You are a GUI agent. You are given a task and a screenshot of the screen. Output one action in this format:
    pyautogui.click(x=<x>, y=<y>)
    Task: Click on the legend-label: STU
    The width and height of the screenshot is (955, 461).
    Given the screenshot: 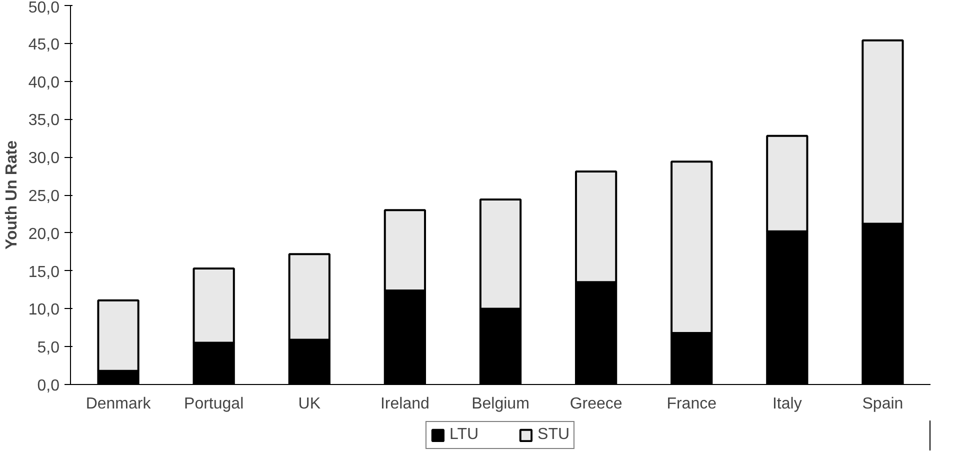 What is the action you would take?
    pyautogui.click(x=554, y=435)
    